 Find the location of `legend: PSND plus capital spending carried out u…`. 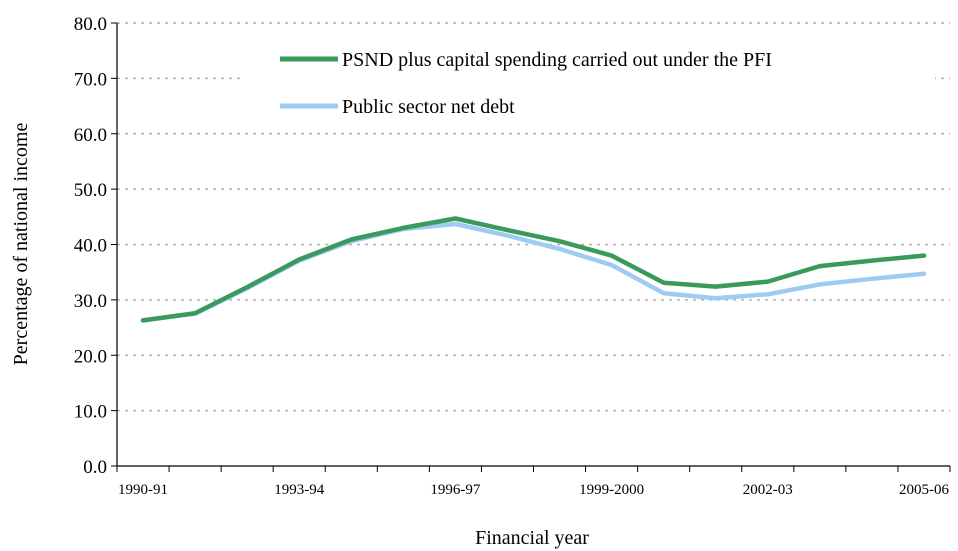

legend: PSND plus capital spending carried out u… is located at coordinates (590, 80).